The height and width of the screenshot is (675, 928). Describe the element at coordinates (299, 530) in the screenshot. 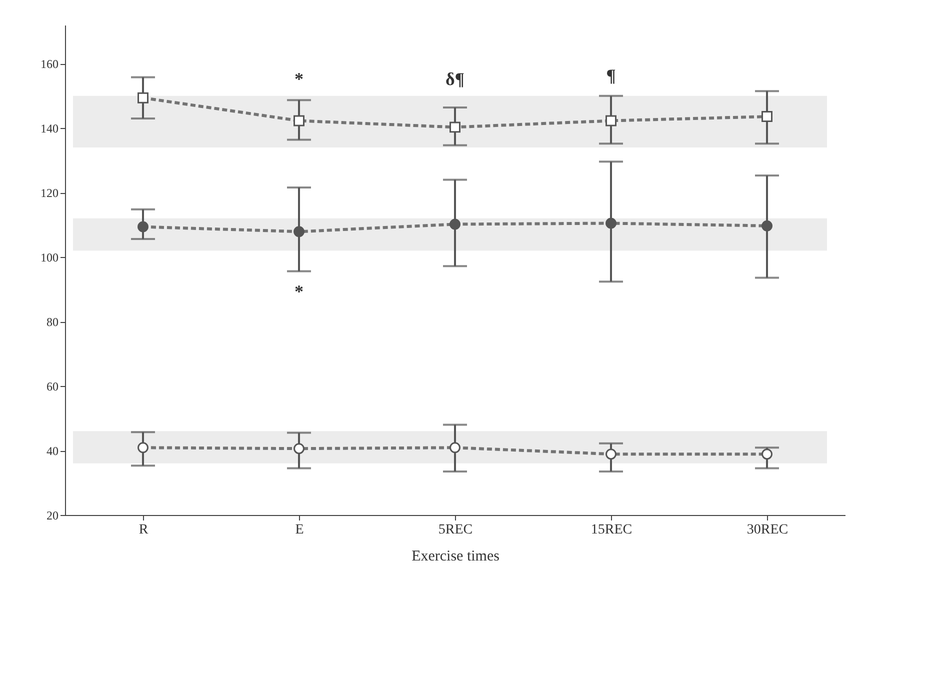

I see `x-tick-label: E` at that location.